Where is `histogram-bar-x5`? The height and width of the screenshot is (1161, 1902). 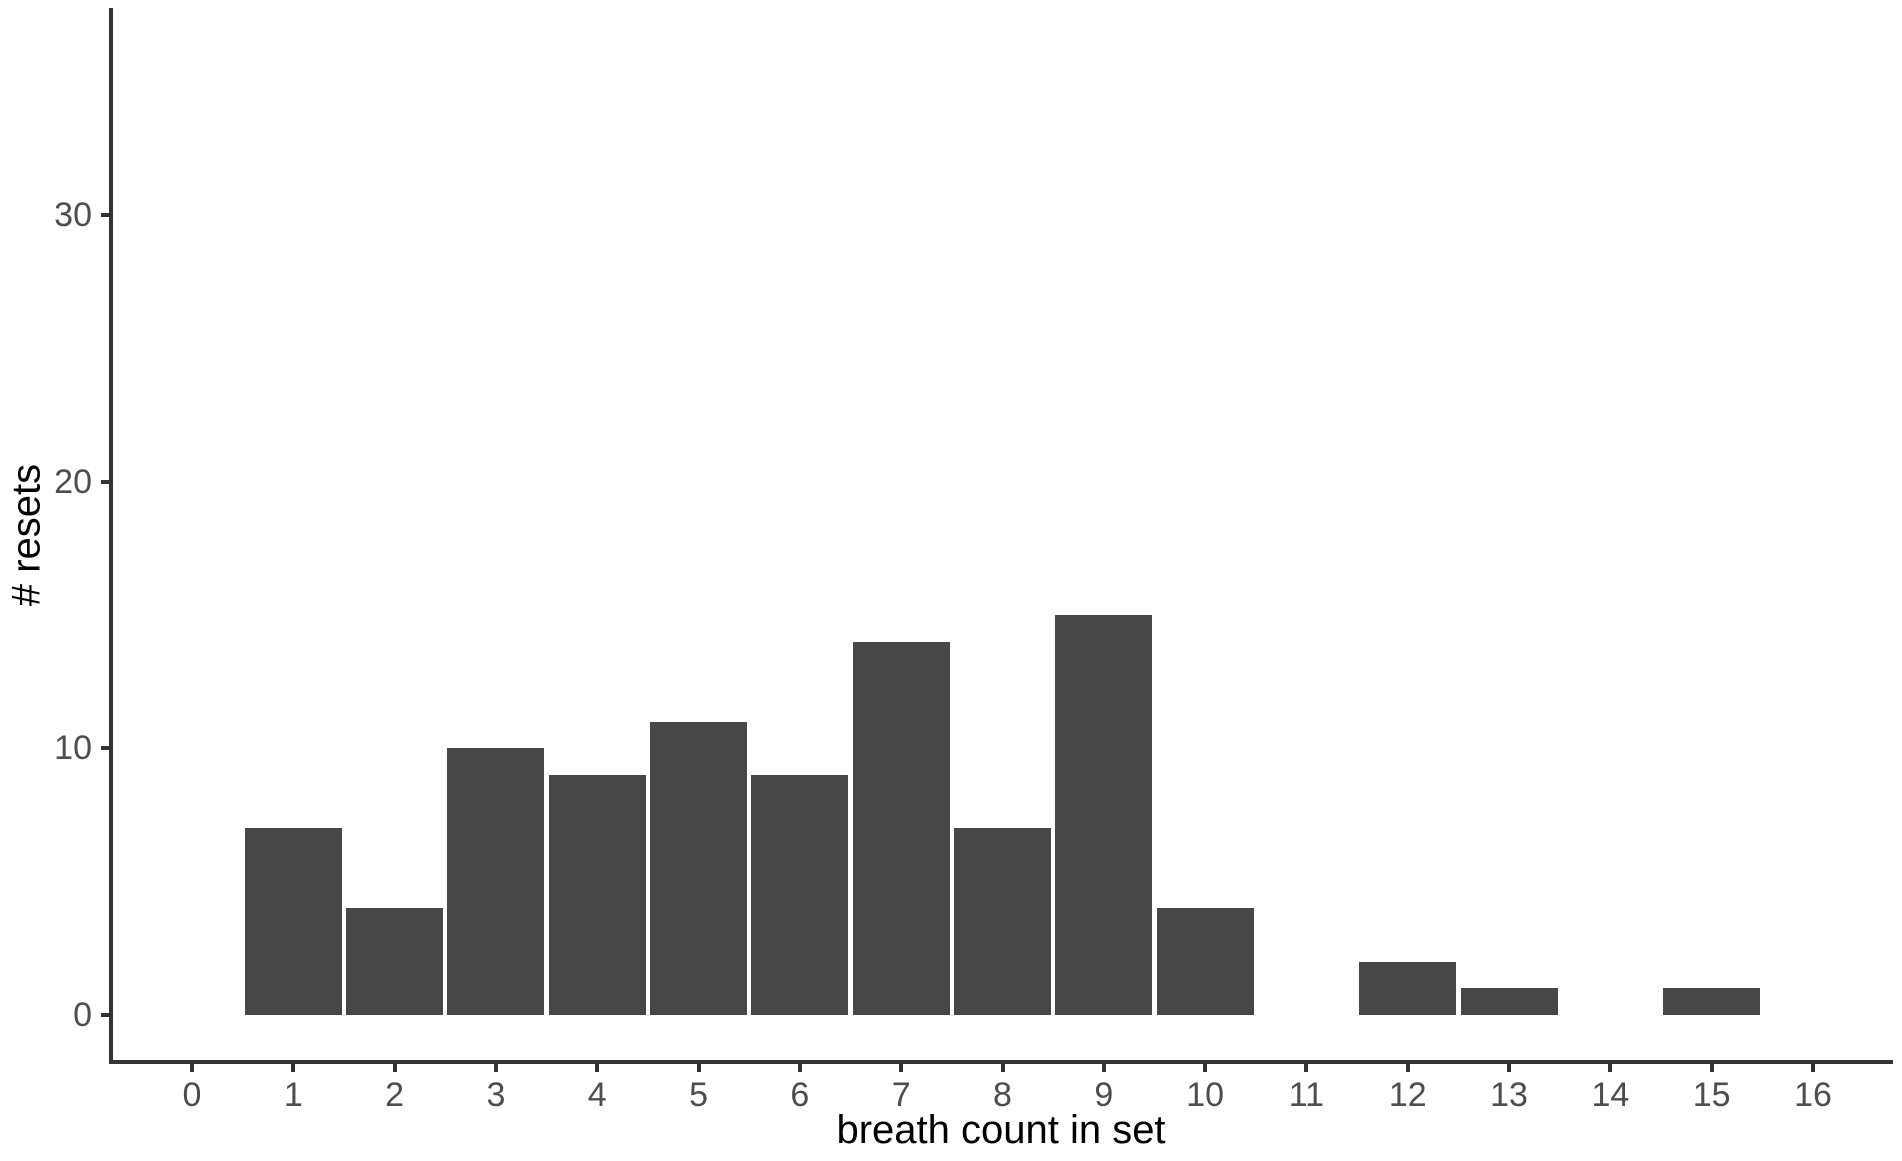 histogram-bar-x5 is located at coordinates (699, 868).